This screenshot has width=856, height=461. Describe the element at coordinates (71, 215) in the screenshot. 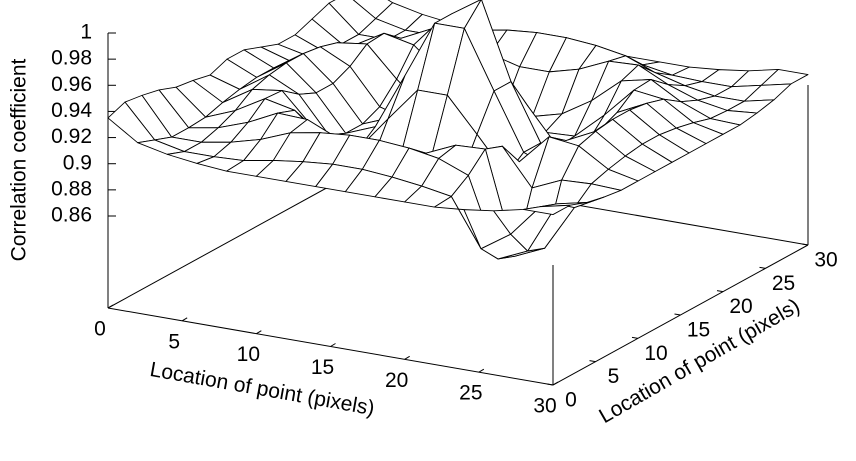

I see `z-tick-label: 0.86` at that location.